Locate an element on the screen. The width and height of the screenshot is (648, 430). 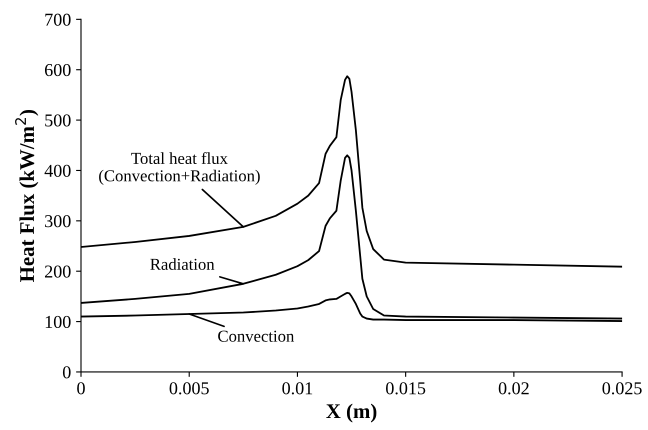
x-tick-label: 0.01 is located at coordinates (297, 388).